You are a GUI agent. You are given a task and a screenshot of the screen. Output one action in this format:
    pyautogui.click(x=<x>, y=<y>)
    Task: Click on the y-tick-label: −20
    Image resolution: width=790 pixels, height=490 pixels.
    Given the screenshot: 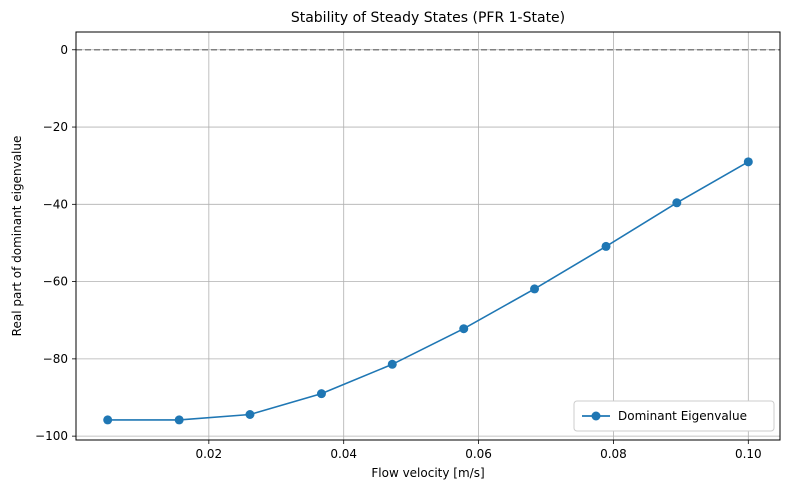 What is the action you would take?
    pyautogui.click(x=55, y=127)
    